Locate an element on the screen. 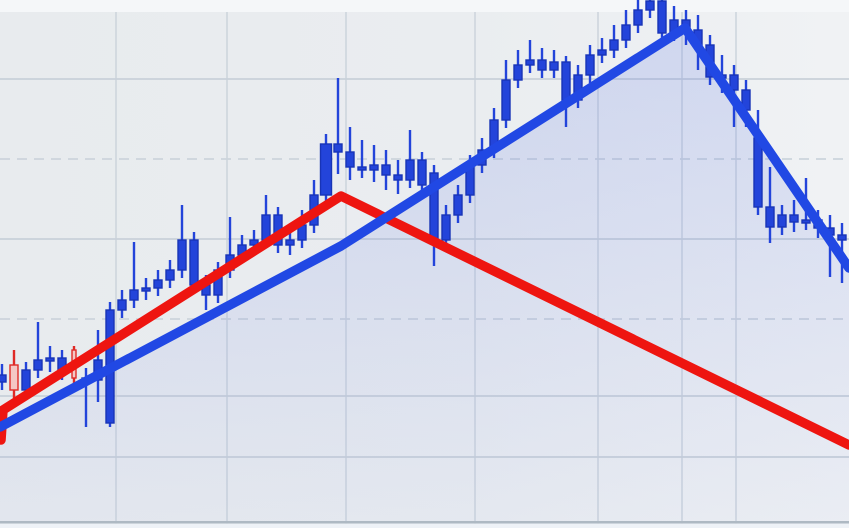  below-axis-band is located at coordinates (424, 525).